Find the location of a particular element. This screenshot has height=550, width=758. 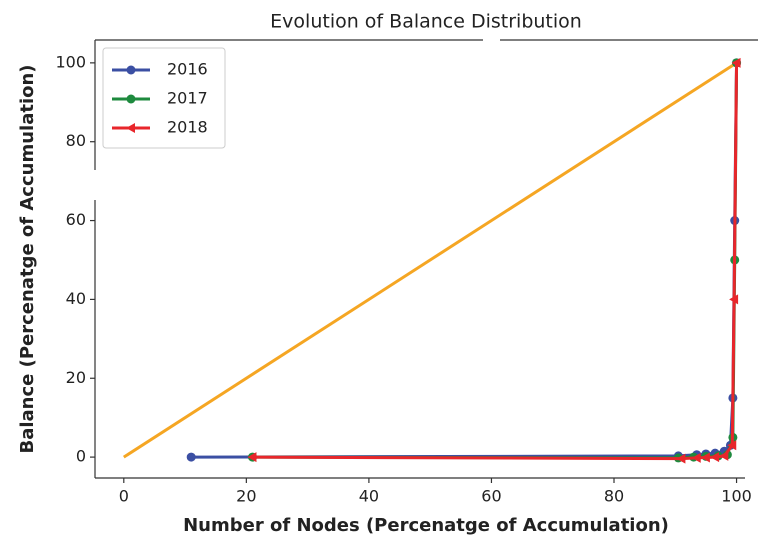

x-tick-label: 100 is located at coordinates (736, 496).